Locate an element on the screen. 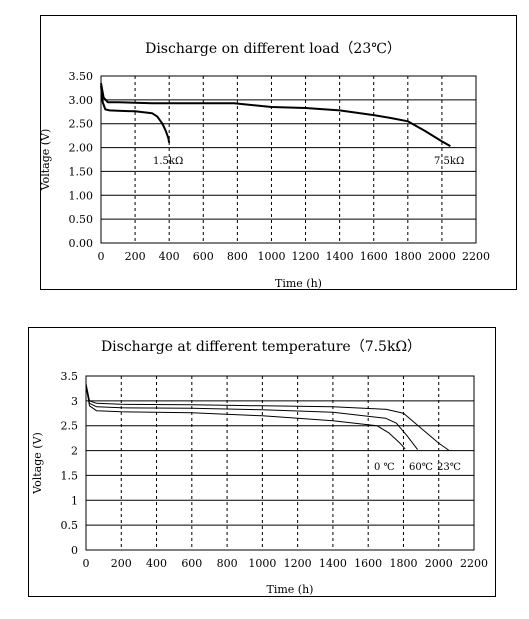  y-tick-label: 2.00 is located at coordinates (81, 148).